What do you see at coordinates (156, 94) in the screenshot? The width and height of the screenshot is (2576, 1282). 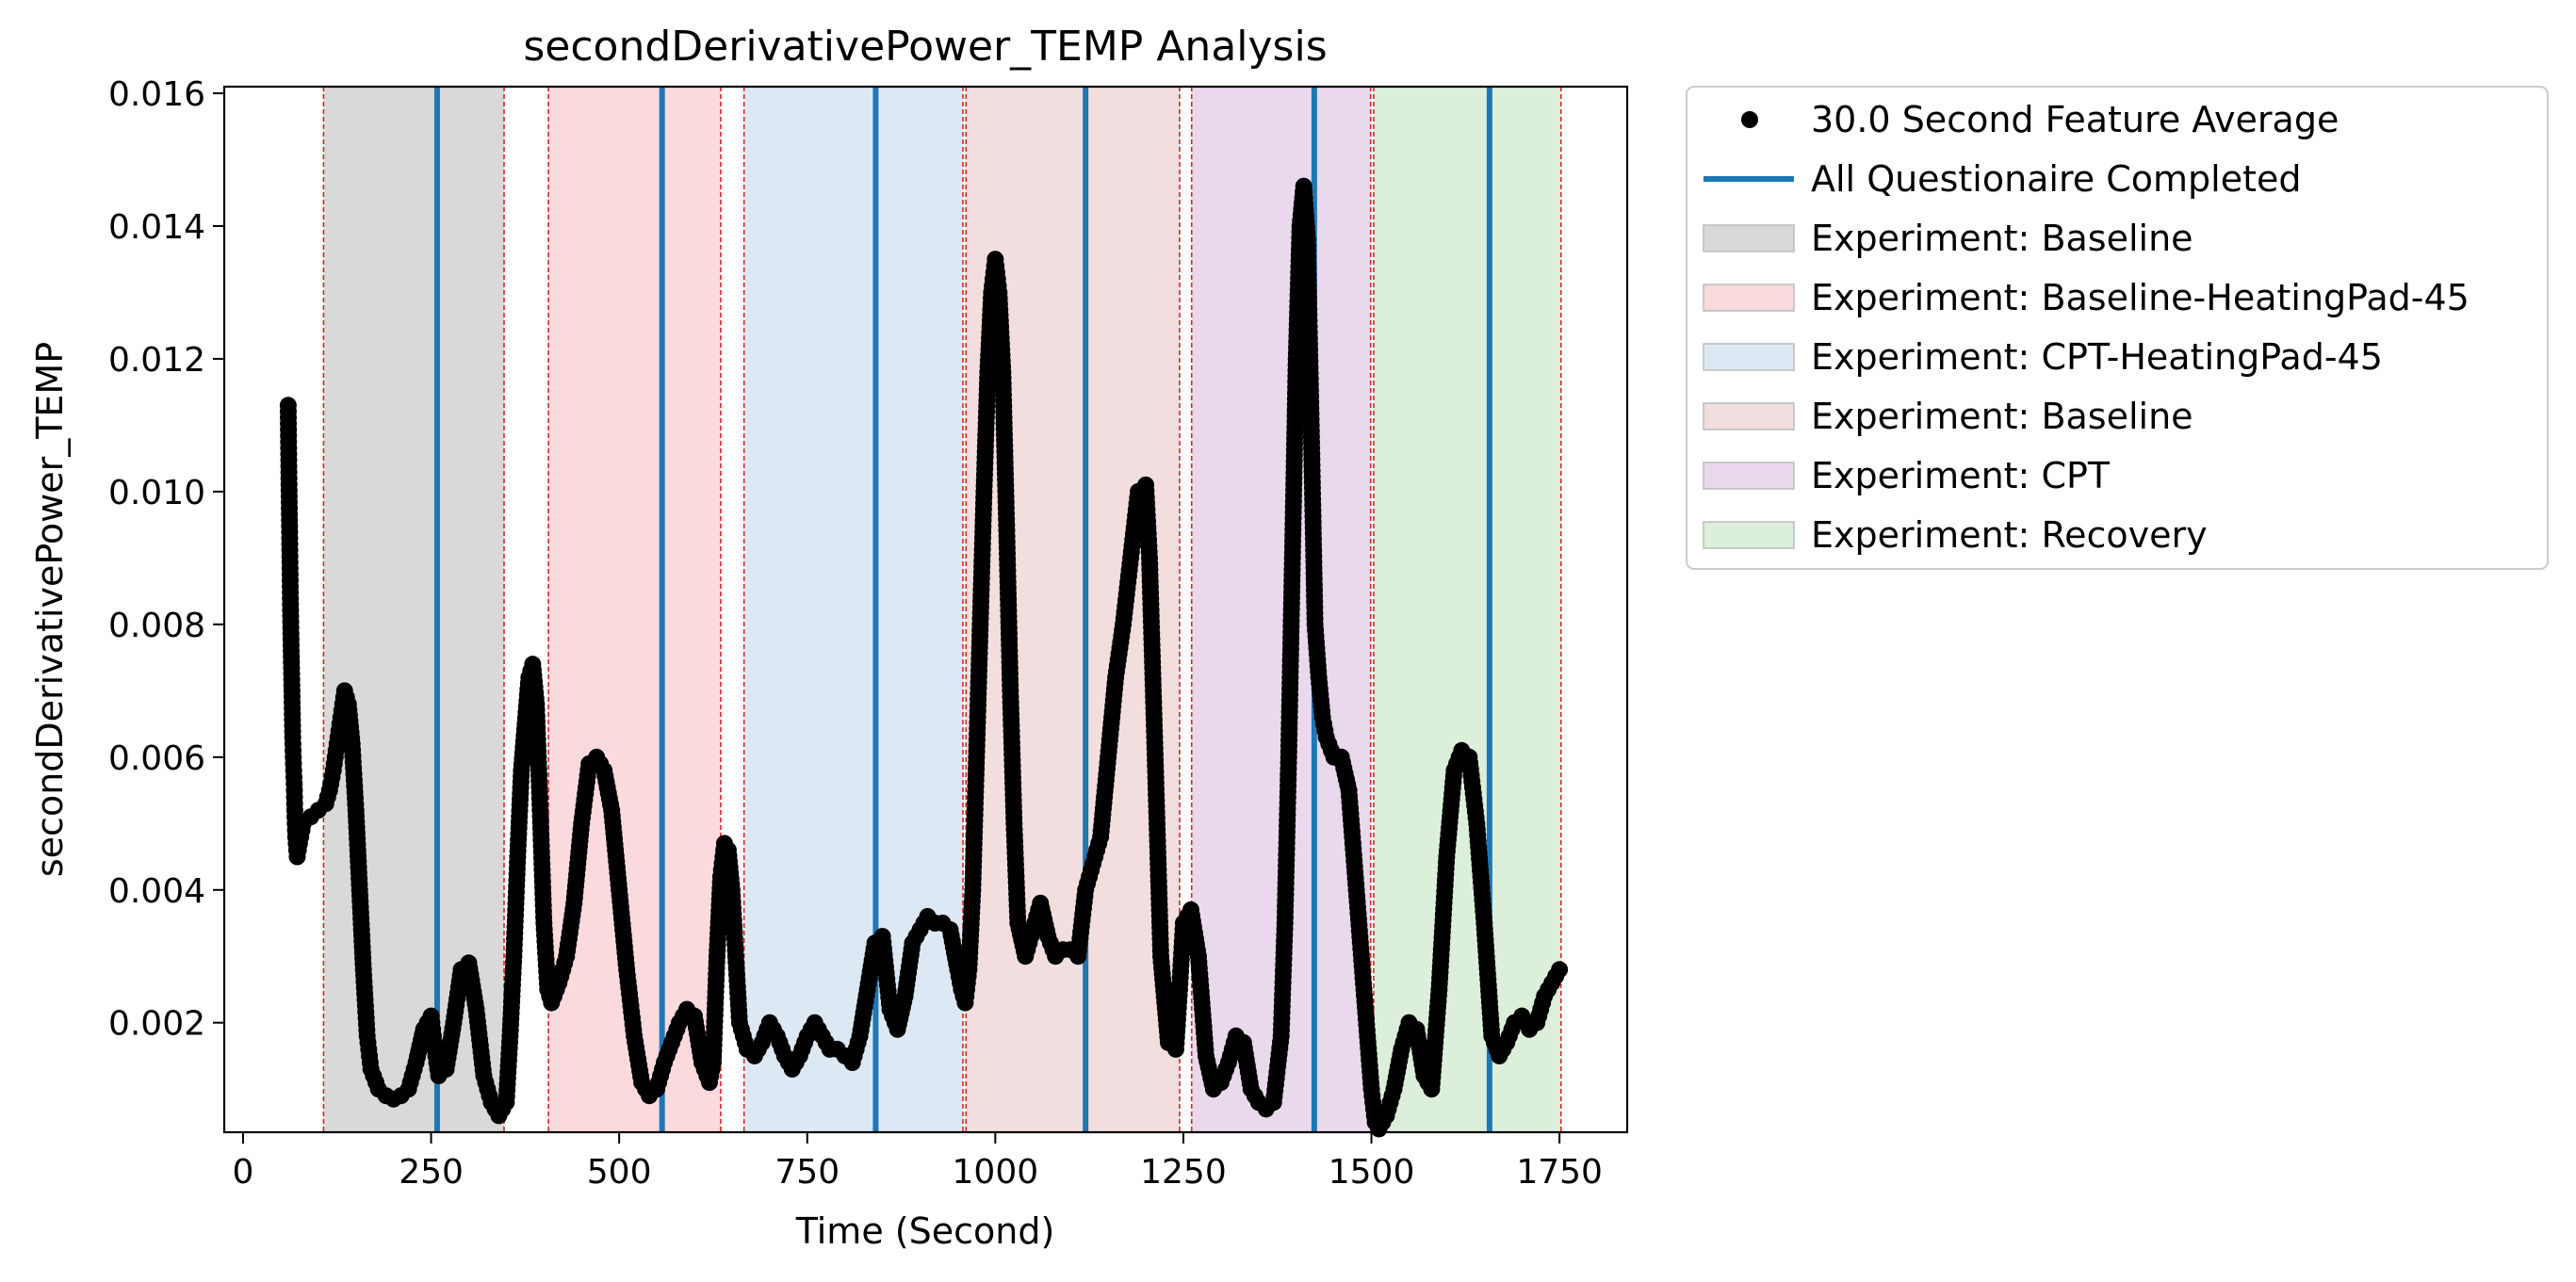 I see `y-tick-label-0.016: 0.016` at bounding box center [156, 94].